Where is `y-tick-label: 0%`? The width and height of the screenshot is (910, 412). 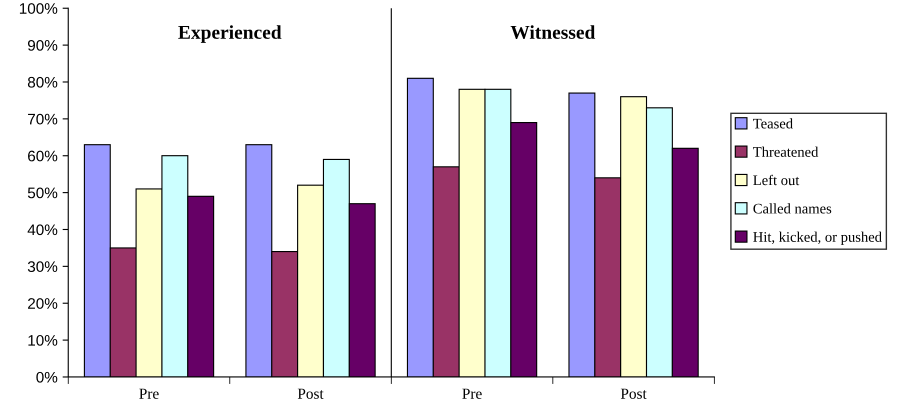
y-tick-label: 0% is located at coordinates (47, 377).